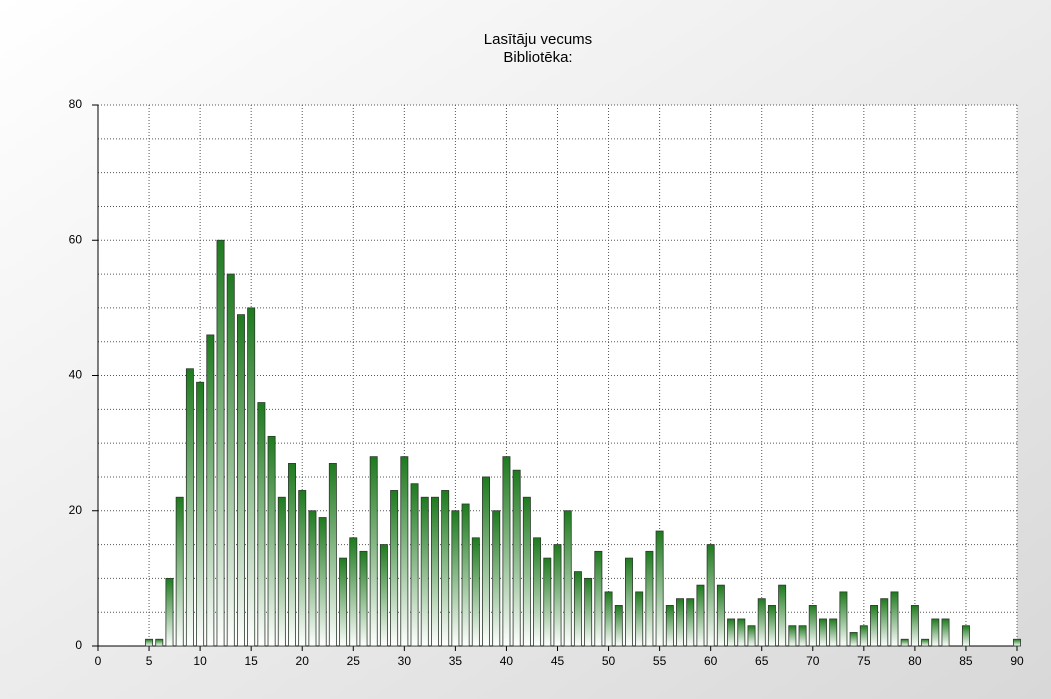 The image size is (1051, 699). What do you see at coordinates (78, 645) in the screenshot?
I see `y-tick-label: 0` at bounding box center [78, 645].